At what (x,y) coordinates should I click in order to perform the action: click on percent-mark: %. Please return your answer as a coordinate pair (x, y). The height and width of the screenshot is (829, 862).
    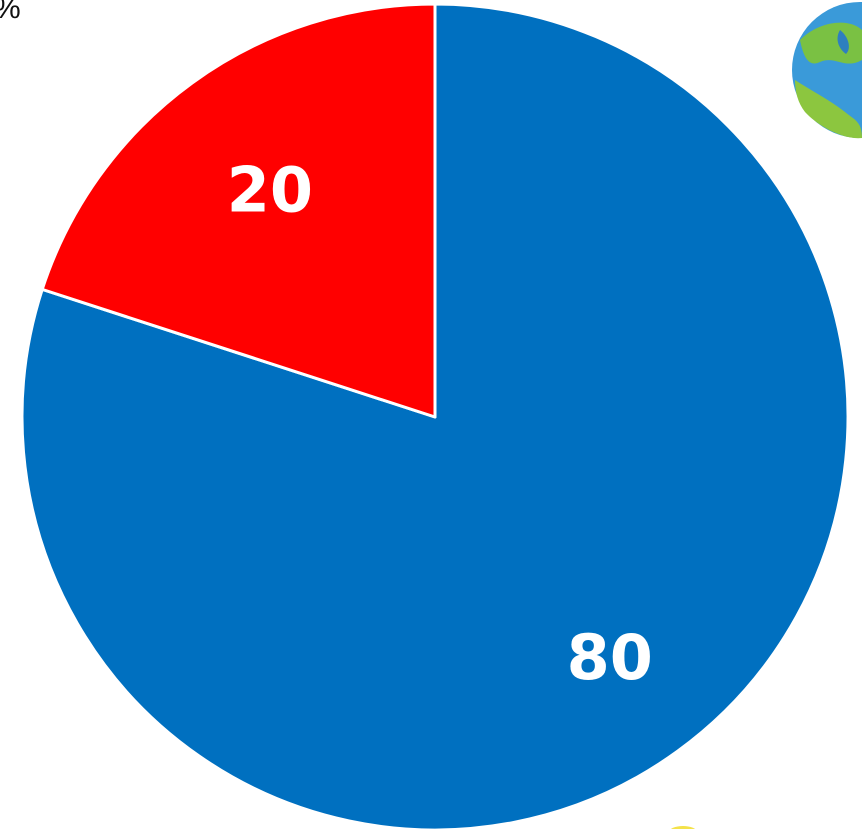
    Looking at the image, I should click on (10, 12).